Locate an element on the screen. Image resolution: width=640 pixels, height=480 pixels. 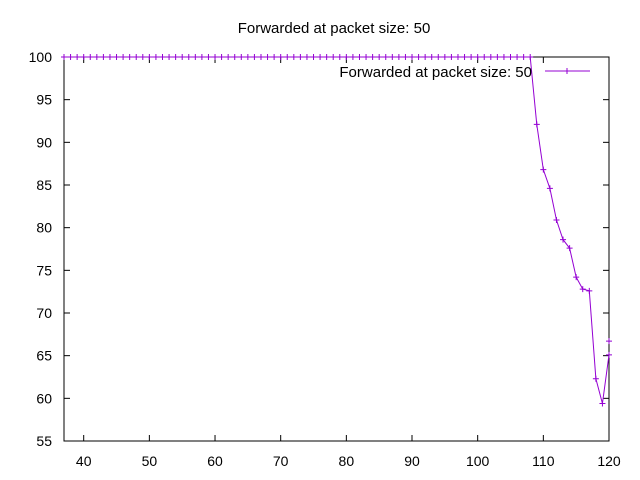
y-tick-label: 85 is located at coordinates (44, 185).